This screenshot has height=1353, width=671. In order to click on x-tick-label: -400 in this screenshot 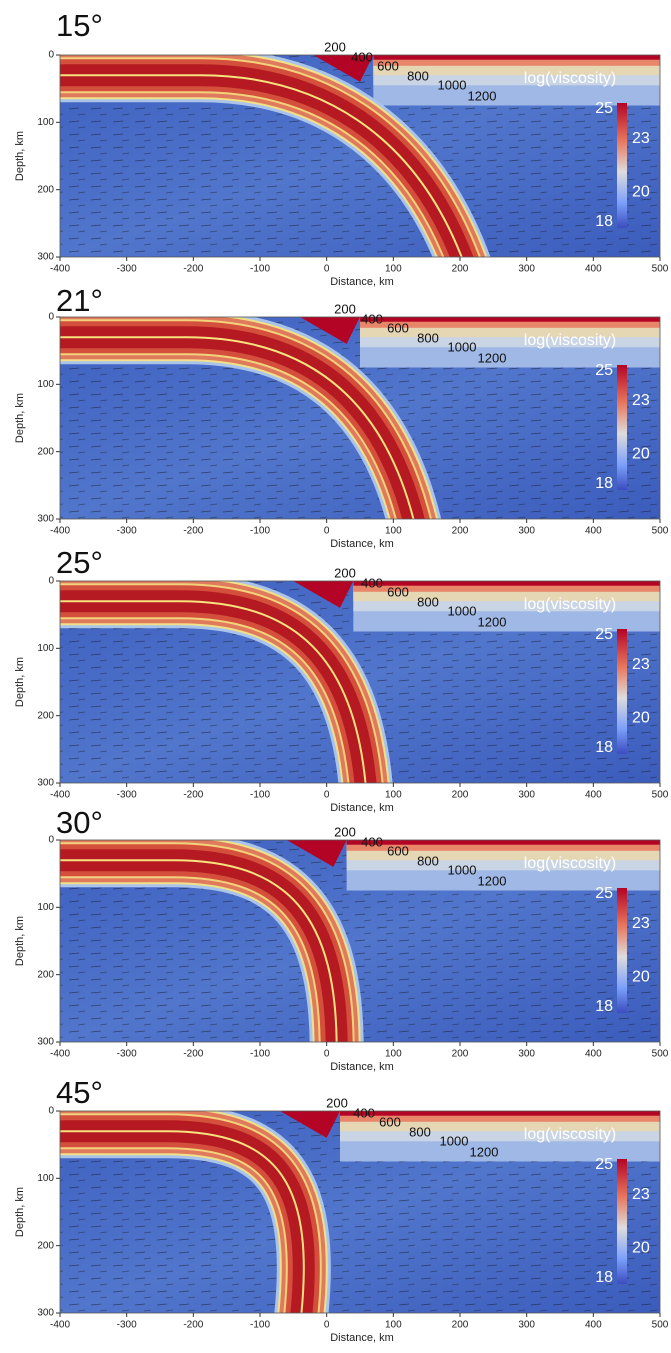, I will do `click(60, 1054)`.